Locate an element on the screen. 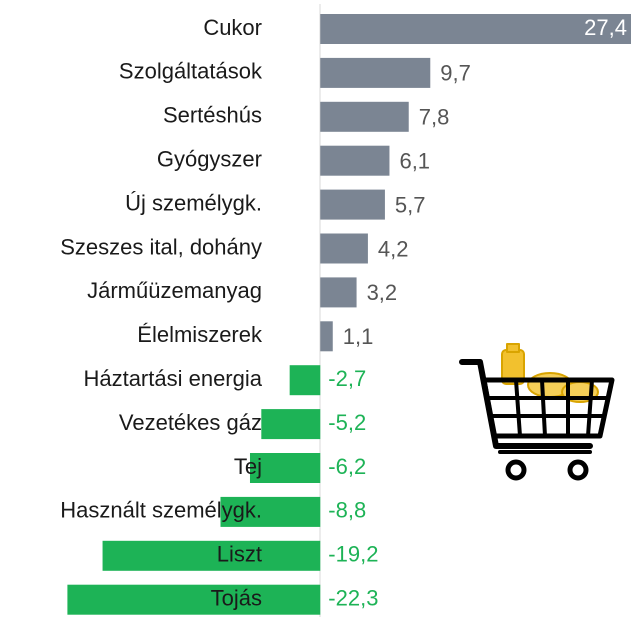  value-label: -8,8 is located at coordinates (347, 510).